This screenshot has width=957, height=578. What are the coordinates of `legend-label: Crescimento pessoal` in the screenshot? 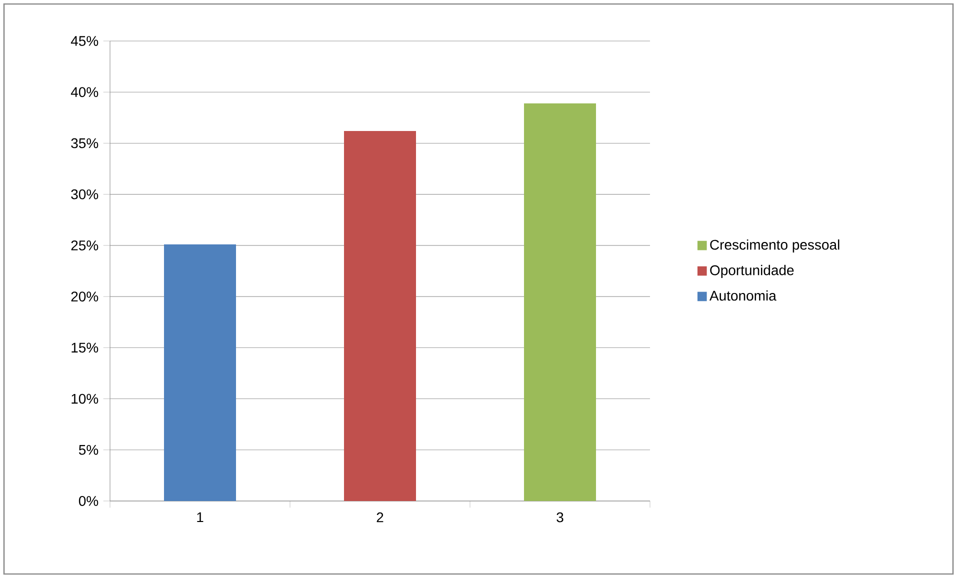 It's located at (775, 245).